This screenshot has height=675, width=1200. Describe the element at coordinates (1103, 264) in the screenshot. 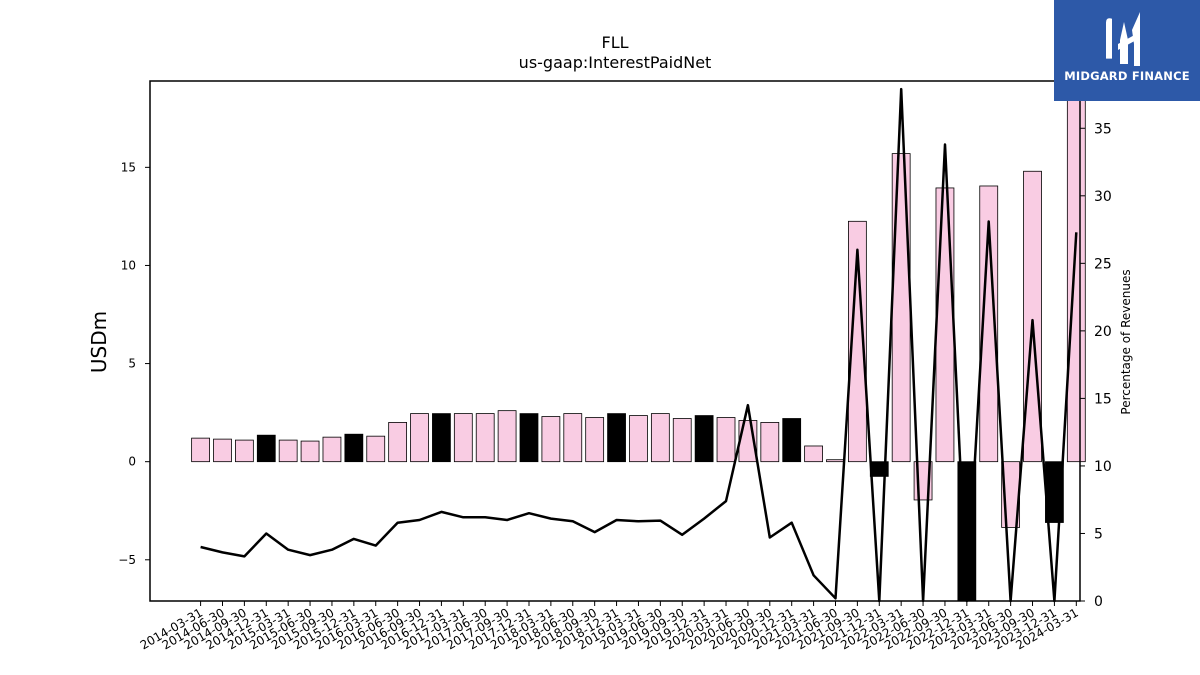

I see `y2-tick-label: 25` at that location.